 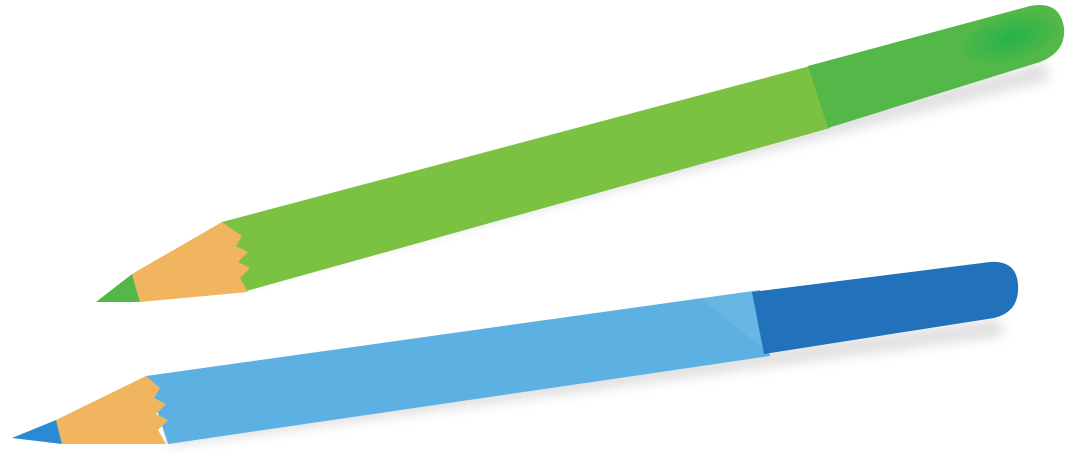 I want to click on blue-pencil-body-sheen, so click(x=734, y=321).